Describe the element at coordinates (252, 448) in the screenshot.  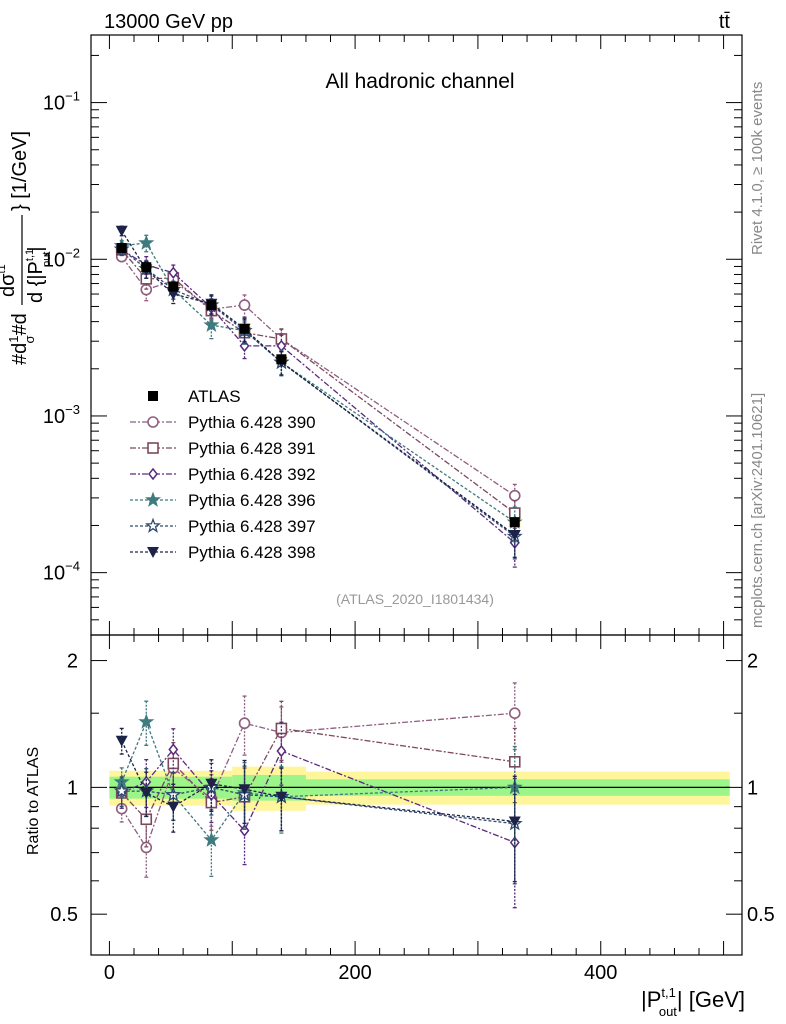
I see `legend-label: Pythia 6.428 391` at that location.